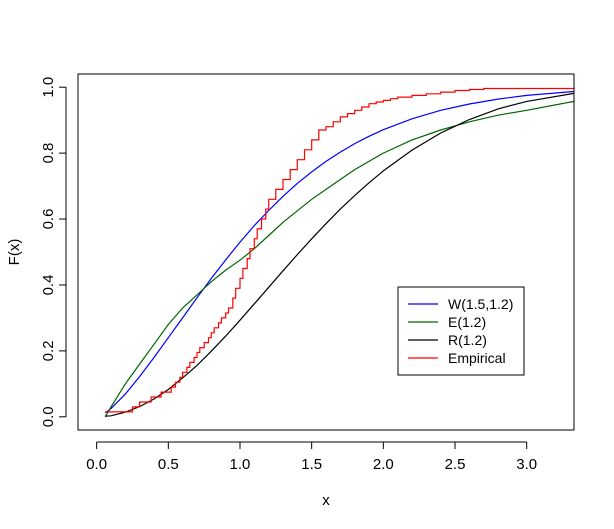 The width and height of the screenshot is (614, 529). Describe the element at coordinates (526, 464) in the screenshot. I see `x-tick-label: 3.0` at that location.